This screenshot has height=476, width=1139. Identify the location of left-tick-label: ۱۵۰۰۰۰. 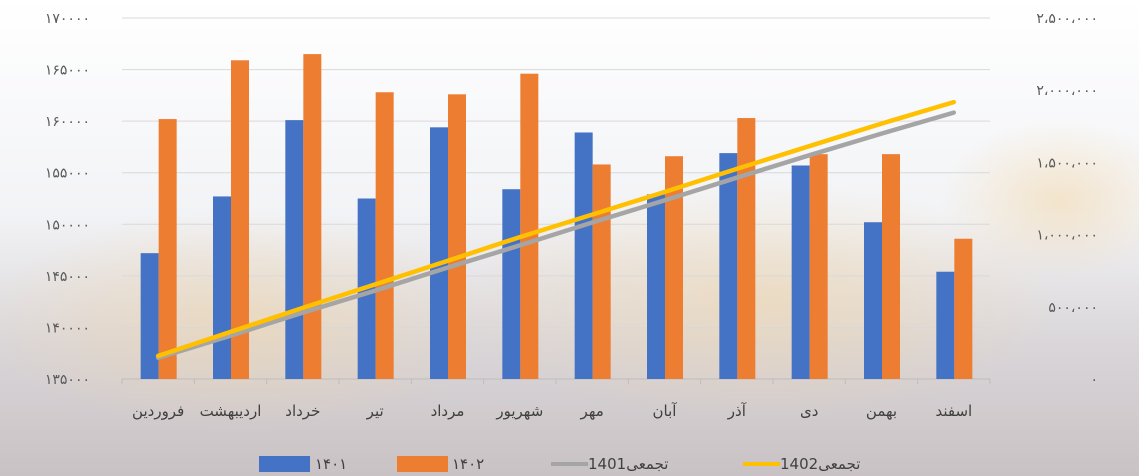
(67, 225).